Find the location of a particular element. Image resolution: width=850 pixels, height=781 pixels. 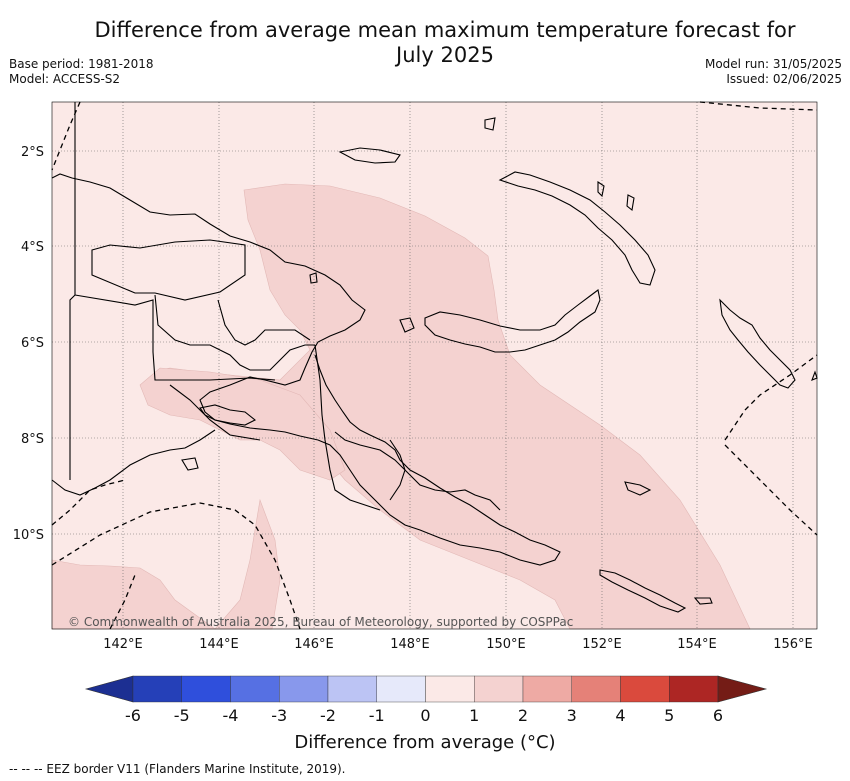

lat-tick: 2°S is located at coordinates (32, 152).